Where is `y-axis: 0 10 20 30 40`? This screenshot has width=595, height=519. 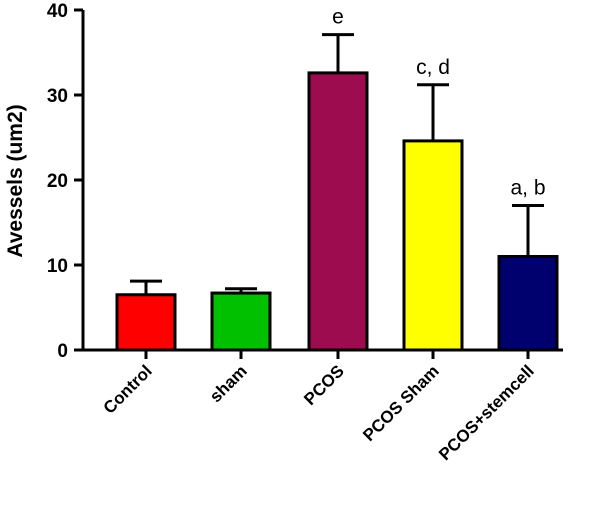
y-axis: 0 10 20 30 40 is located at coordinates (66, 181).